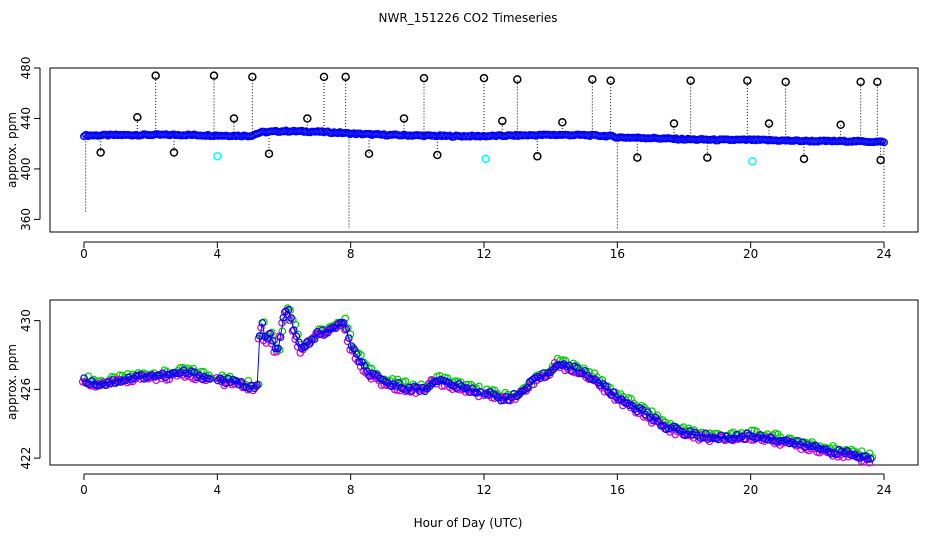 Image resolution: width=936 pixels, height=540 pixels. What do you see at coordinates (26, 458) in the screenshot?
I see `y-tick-label: 422` at bounding box center [26, 458].